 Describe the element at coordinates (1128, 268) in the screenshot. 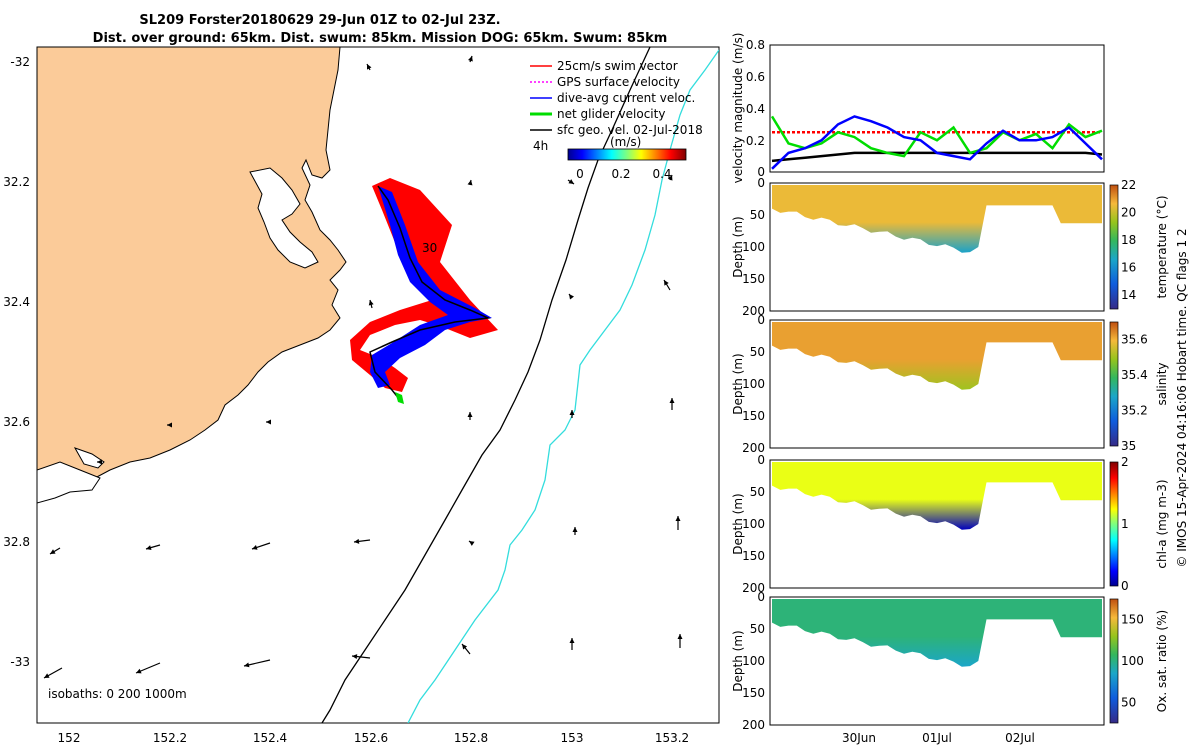

I see `colorbar-tick: 16` at that location.